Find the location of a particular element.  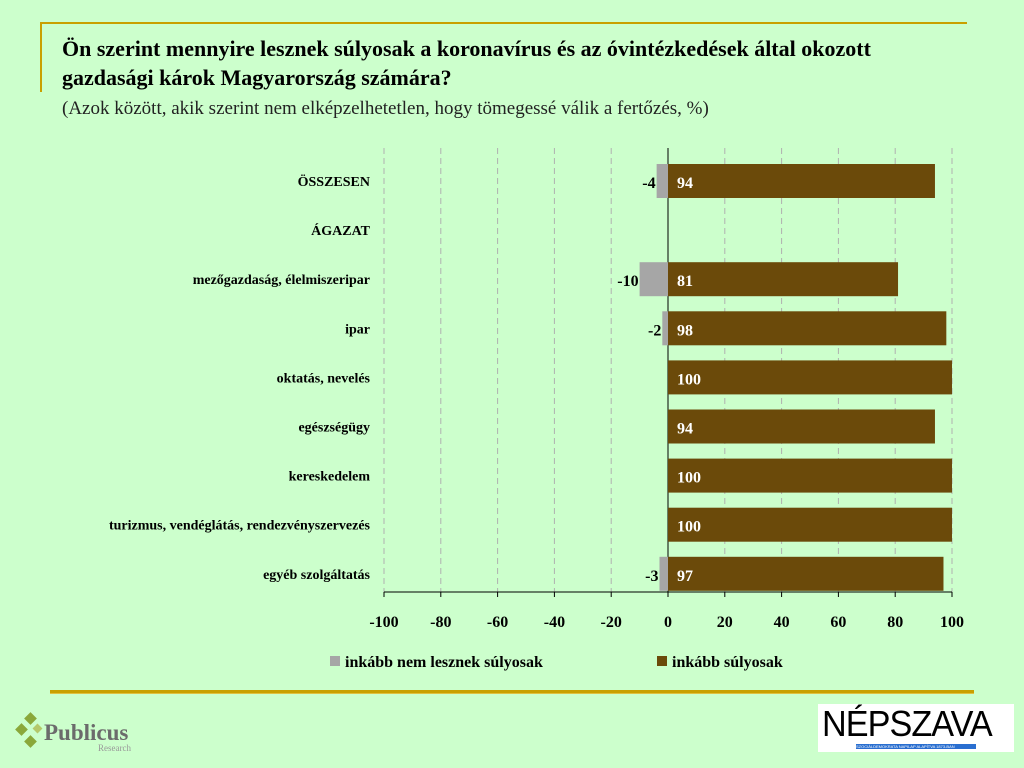

publicus-diamond-icon: Publicus Research is located at coordinates (73, 732).